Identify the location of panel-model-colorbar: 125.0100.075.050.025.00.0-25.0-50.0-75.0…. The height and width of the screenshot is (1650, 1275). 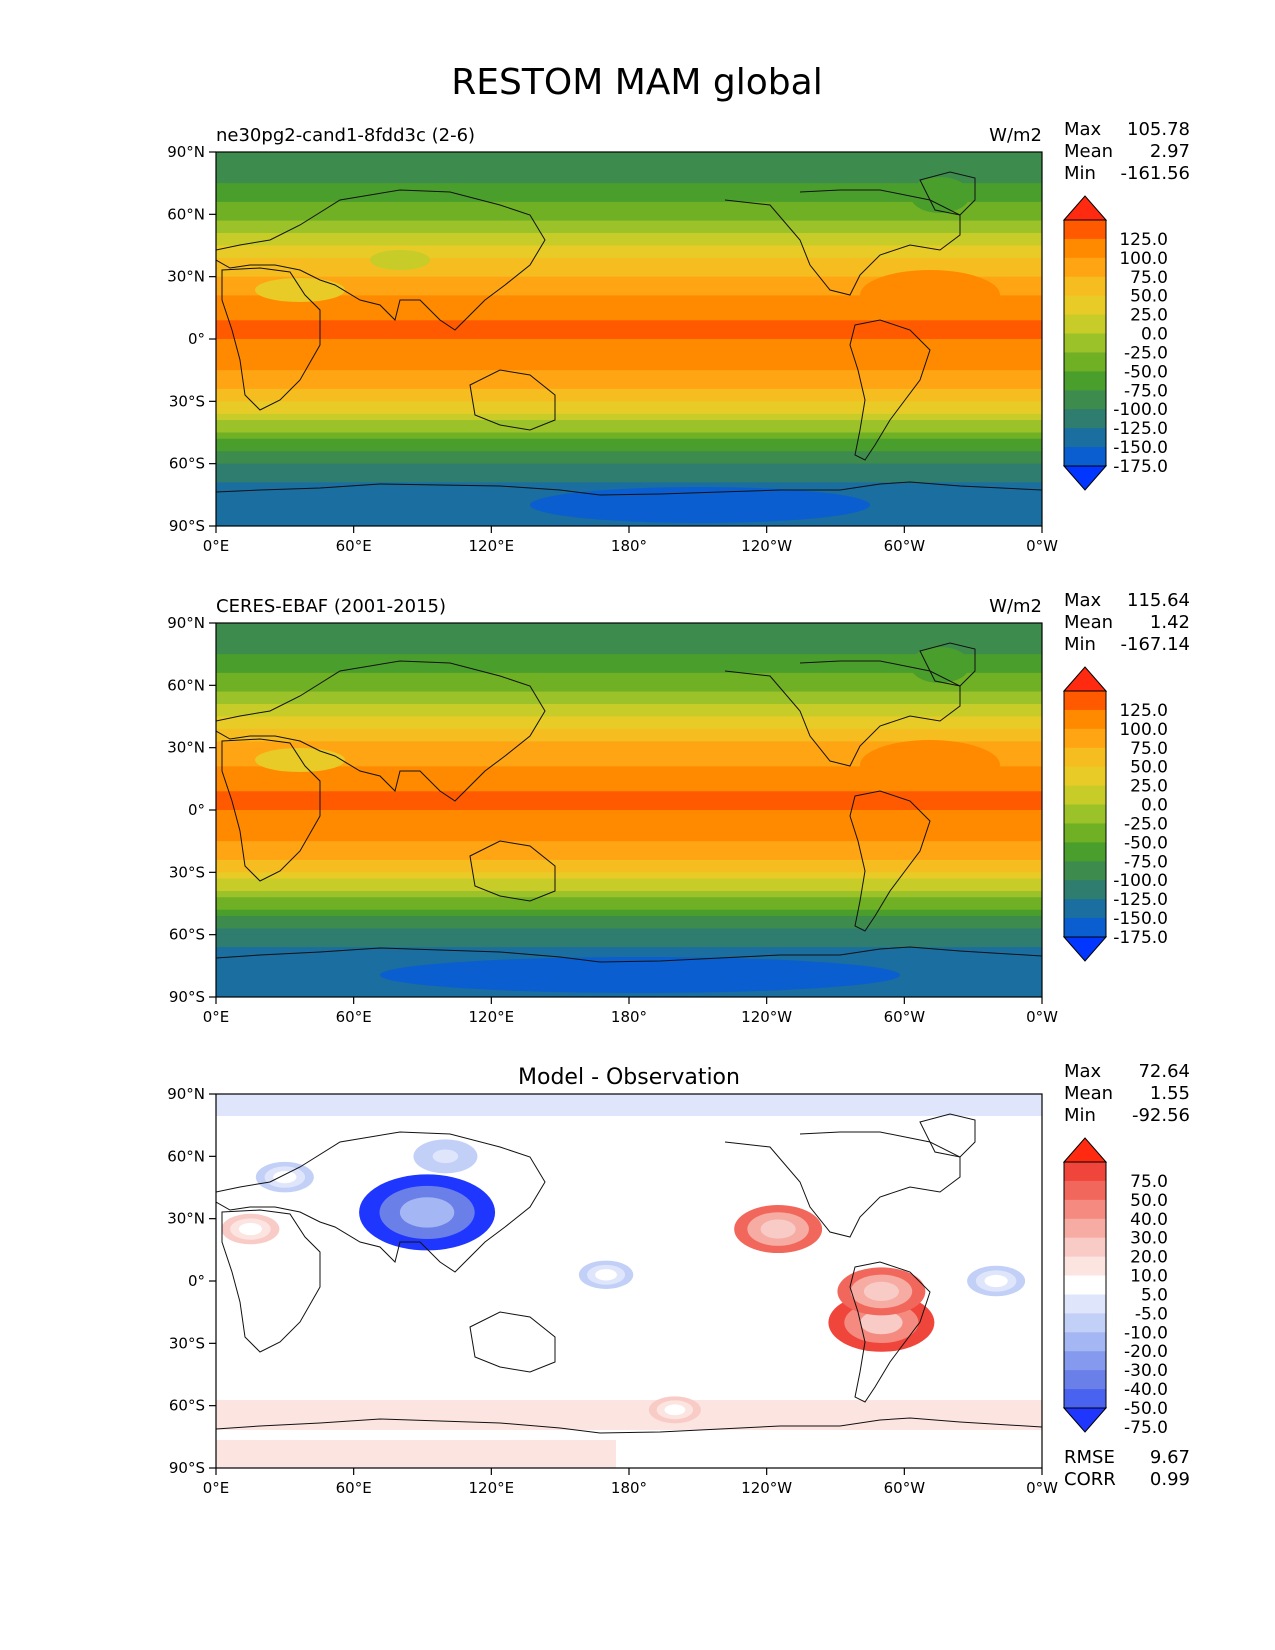
(1115, 343).